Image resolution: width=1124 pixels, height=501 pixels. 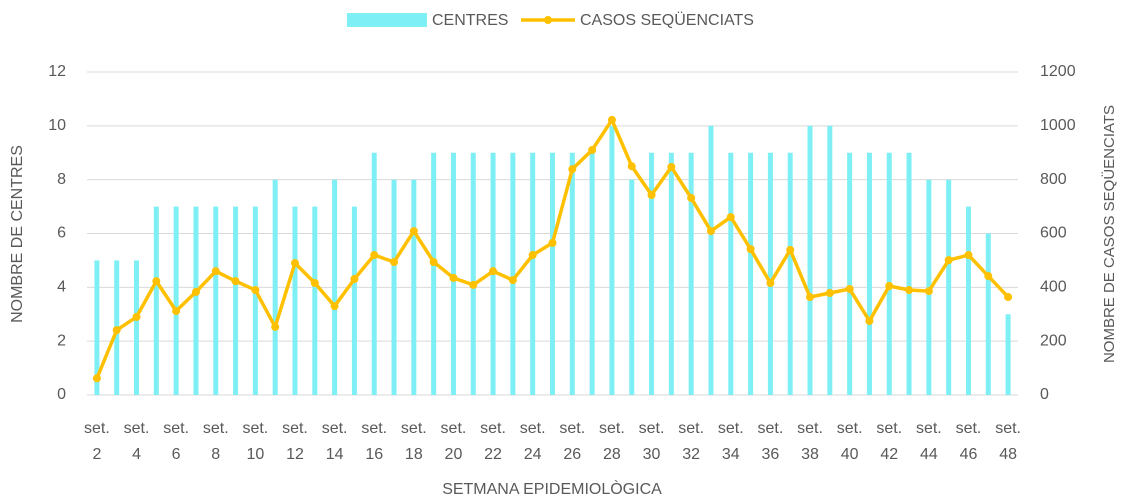 What do you see at coordinates (453, 441) in the screenshot?
I see `x-tick-label: set. 20` at bounding box center [453, 441].